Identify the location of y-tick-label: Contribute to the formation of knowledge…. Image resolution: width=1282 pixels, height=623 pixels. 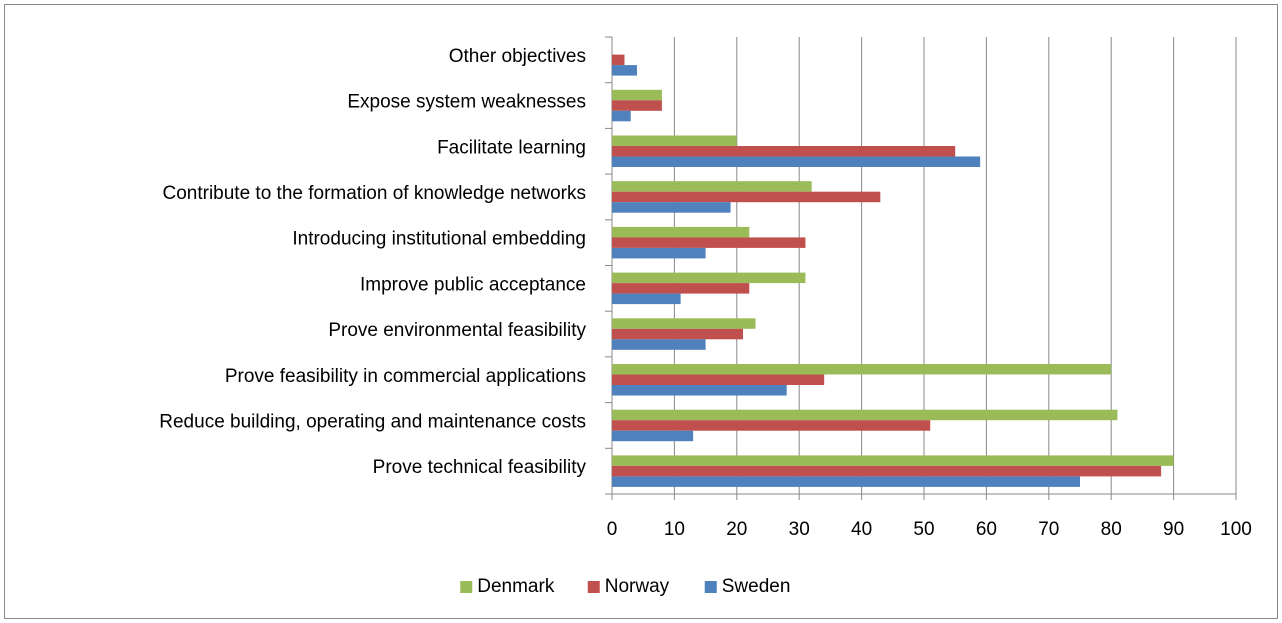
(374, 193).